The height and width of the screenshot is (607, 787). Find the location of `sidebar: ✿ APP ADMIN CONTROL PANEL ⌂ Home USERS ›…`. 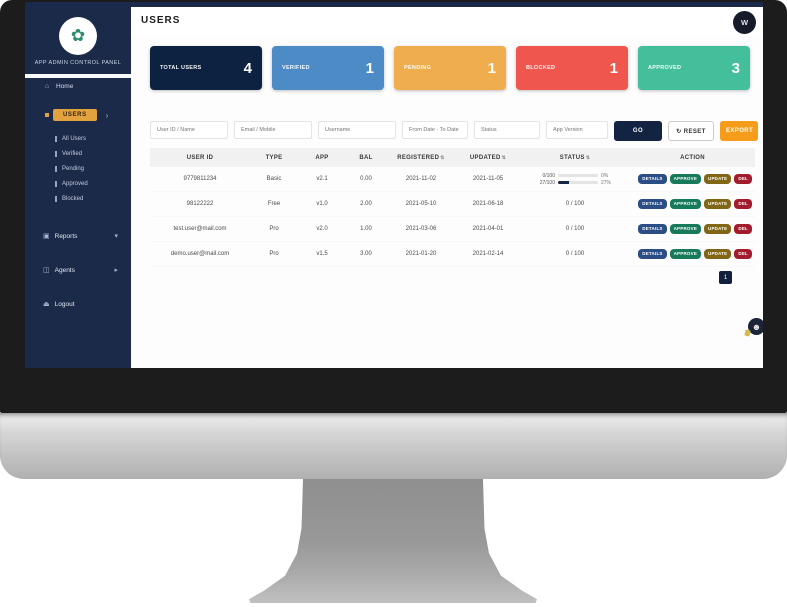

sidebar: ✿ APP ADMIN CONTROL PANEL ⌂ Home USERS ›… is located at coordinates (78, 187).